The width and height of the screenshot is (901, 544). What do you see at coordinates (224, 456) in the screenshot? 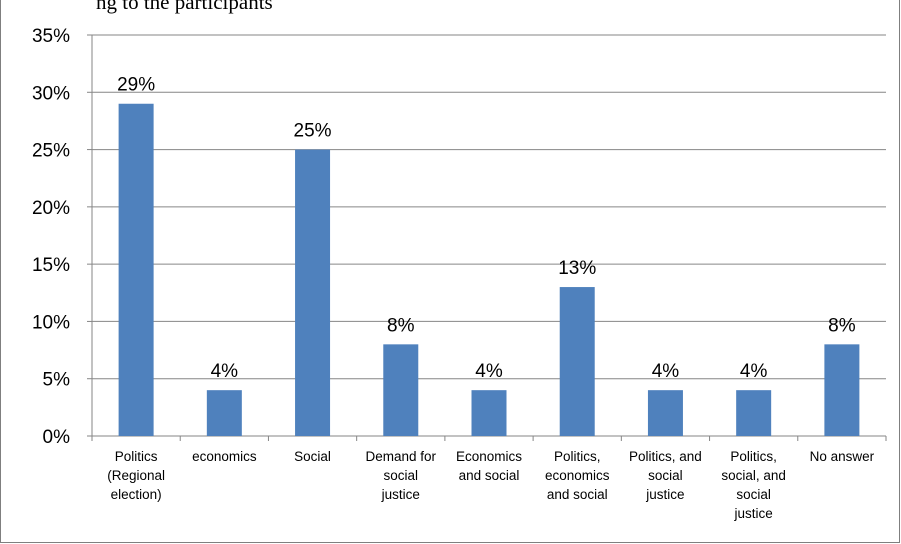
I see `x-tick-label: economics` at bounding box center [224, 456].